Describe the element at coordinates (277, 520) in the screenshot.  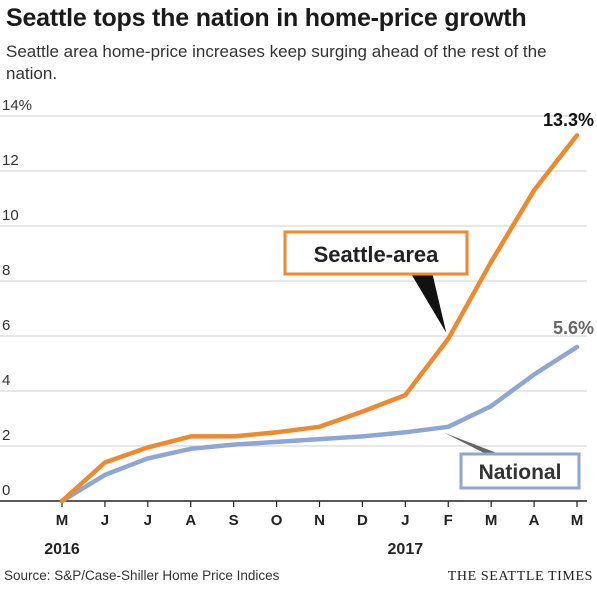
I see `x-tick-label: O` at that location.